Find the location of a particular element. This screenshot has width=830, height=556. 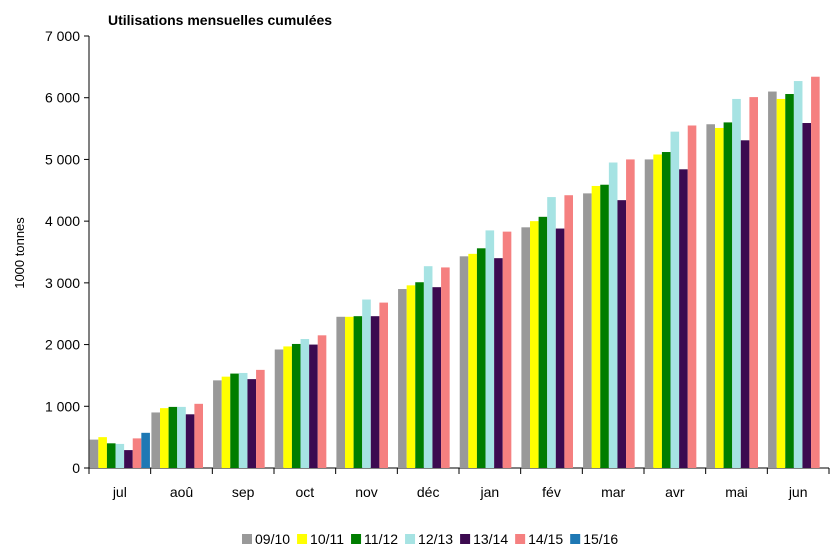

x-tick-label: déc is located at coordinates (428, 492).